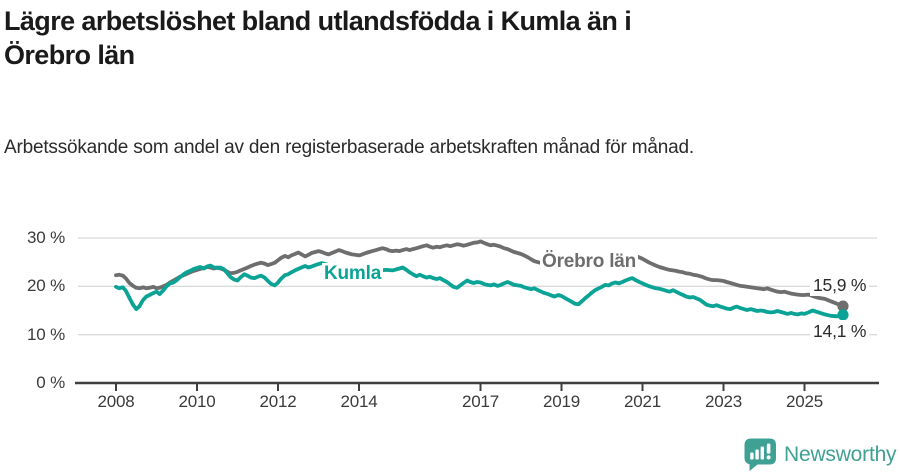  I want to click on line-series-kumla, so click(479, 290).